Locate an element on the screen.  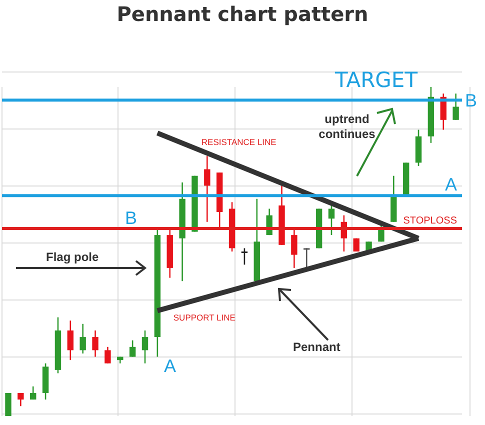
annotation: B is located at coordinates (131, 218).